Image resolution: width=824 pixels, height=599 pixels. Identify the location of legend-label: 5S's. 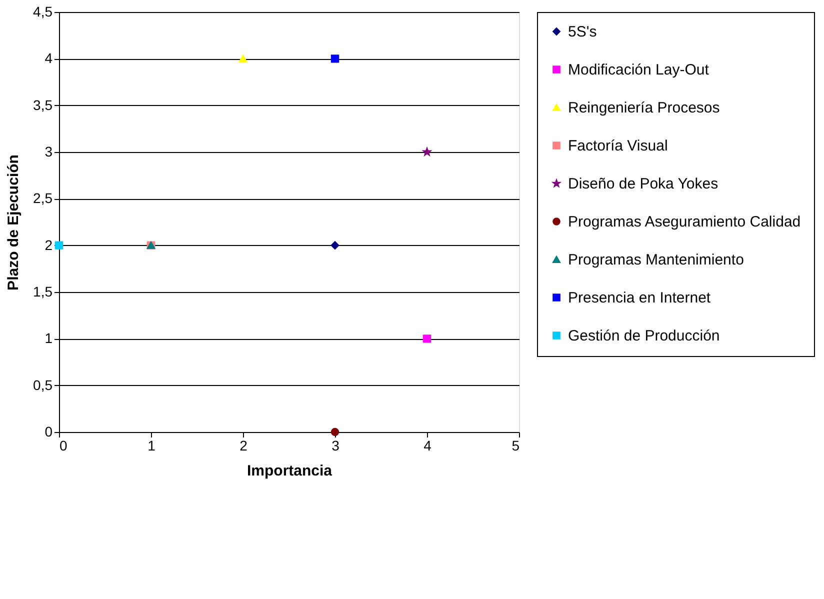
(582, 32).